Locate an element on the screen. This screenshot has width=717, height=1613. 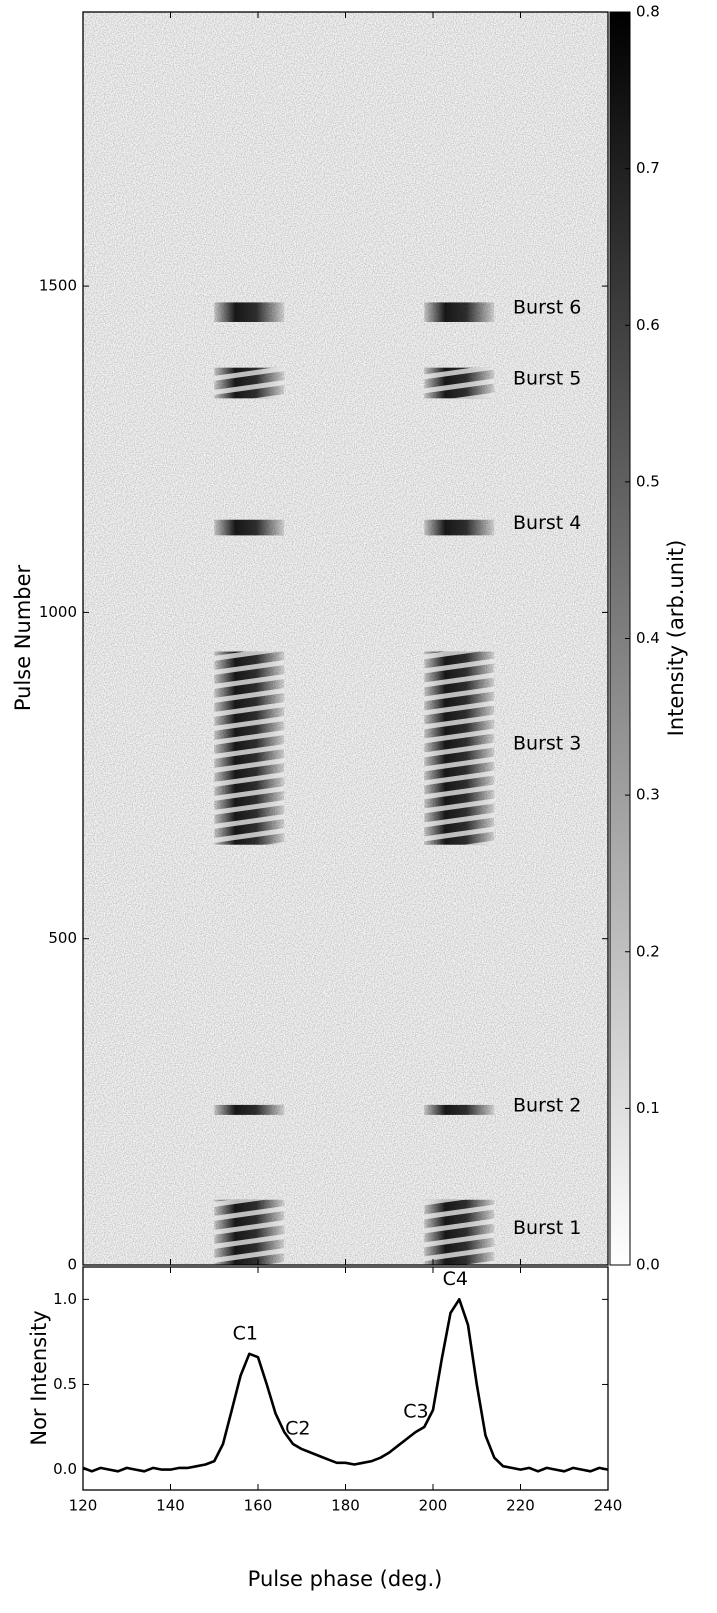
component-label: C3 is located at coordinates (415, 1412).